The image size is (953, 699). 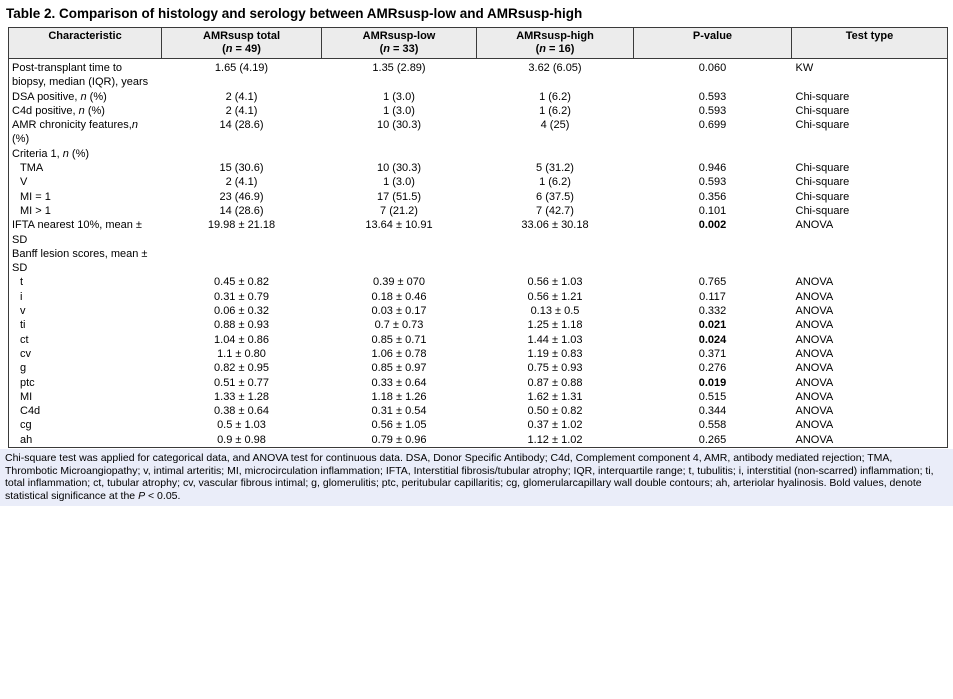 What do you see at coordinates (555, 210) in the screenshot?
I see `cell-value-high: 7 (42.7)` at bounding box center [555, 210].